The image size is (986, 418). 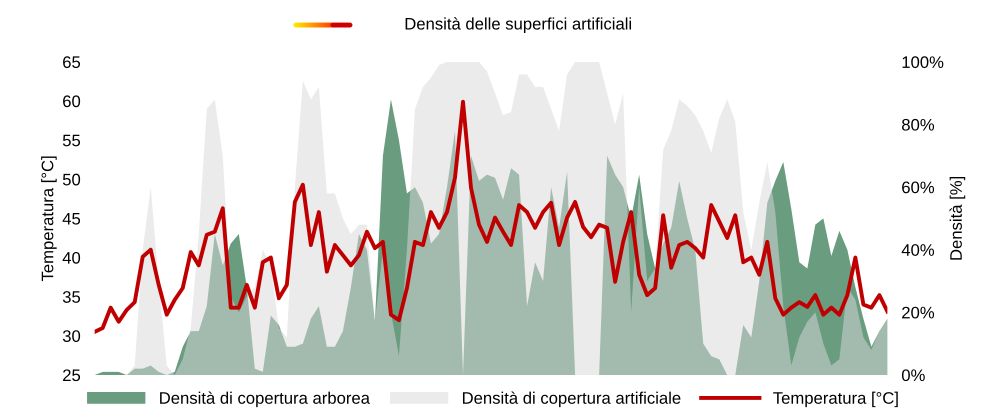 What do you see at coordinates (913, 375) in the screenshot?
I see `y2-tick-label: 0%` at bounding box center [913, 375].